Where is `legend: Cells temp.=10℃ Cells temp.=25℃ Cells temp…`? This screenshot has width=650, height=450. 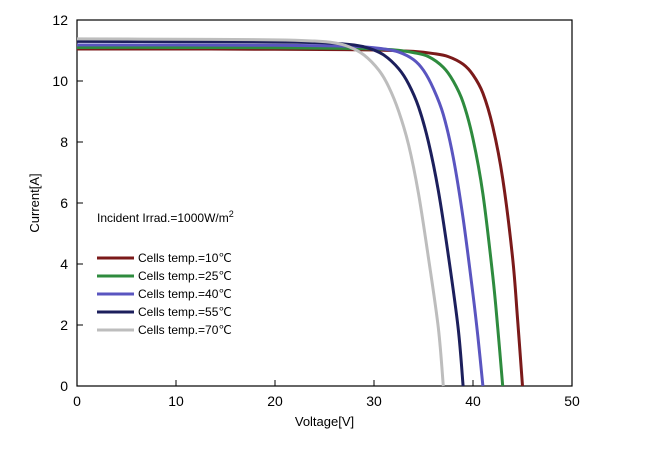
legend: Cells temp.=10℃ Cells temp.=25℃ Cells temp… is located at coordinates (164, 294).